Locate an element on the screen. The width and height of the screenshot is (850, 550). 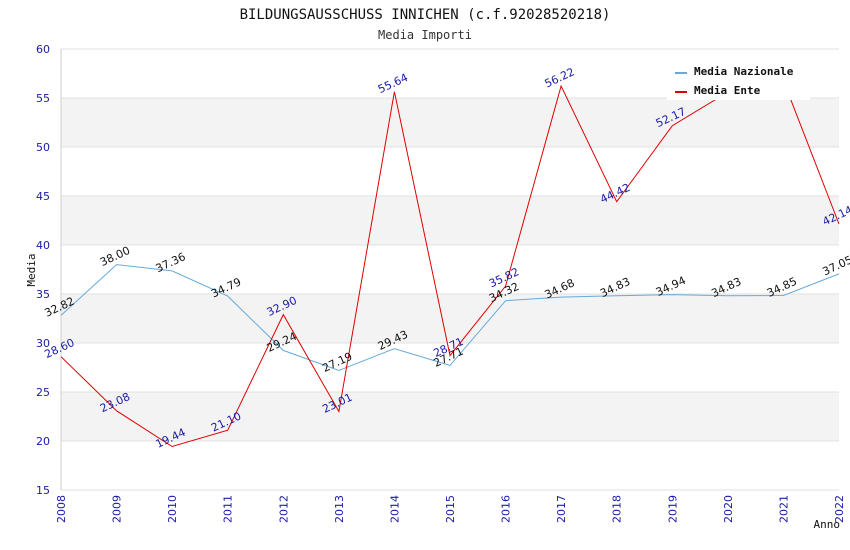
x-tick-label: 2008 is located at coordinates (61, 509).